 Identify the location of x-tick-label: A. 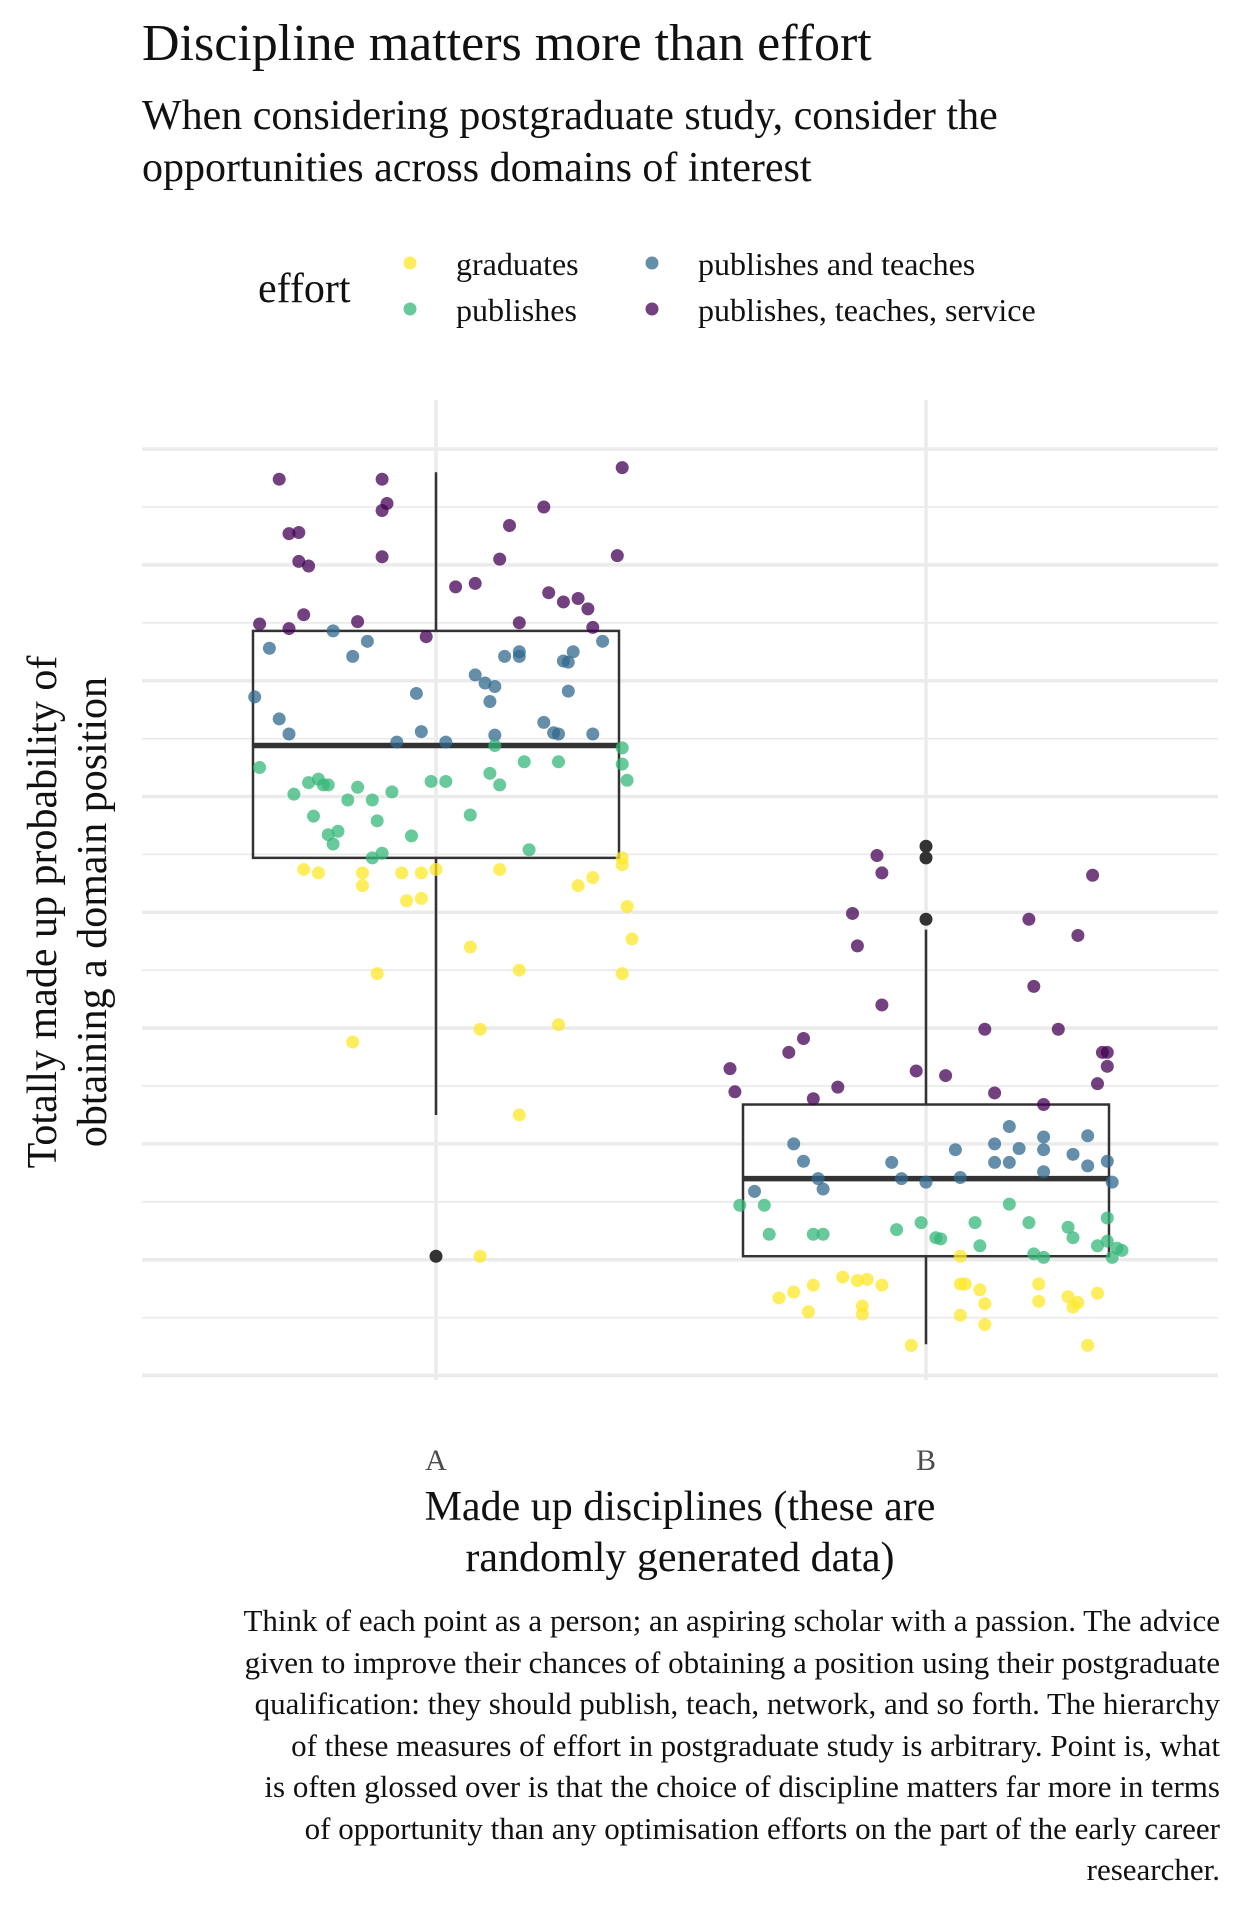
(436, 1460).